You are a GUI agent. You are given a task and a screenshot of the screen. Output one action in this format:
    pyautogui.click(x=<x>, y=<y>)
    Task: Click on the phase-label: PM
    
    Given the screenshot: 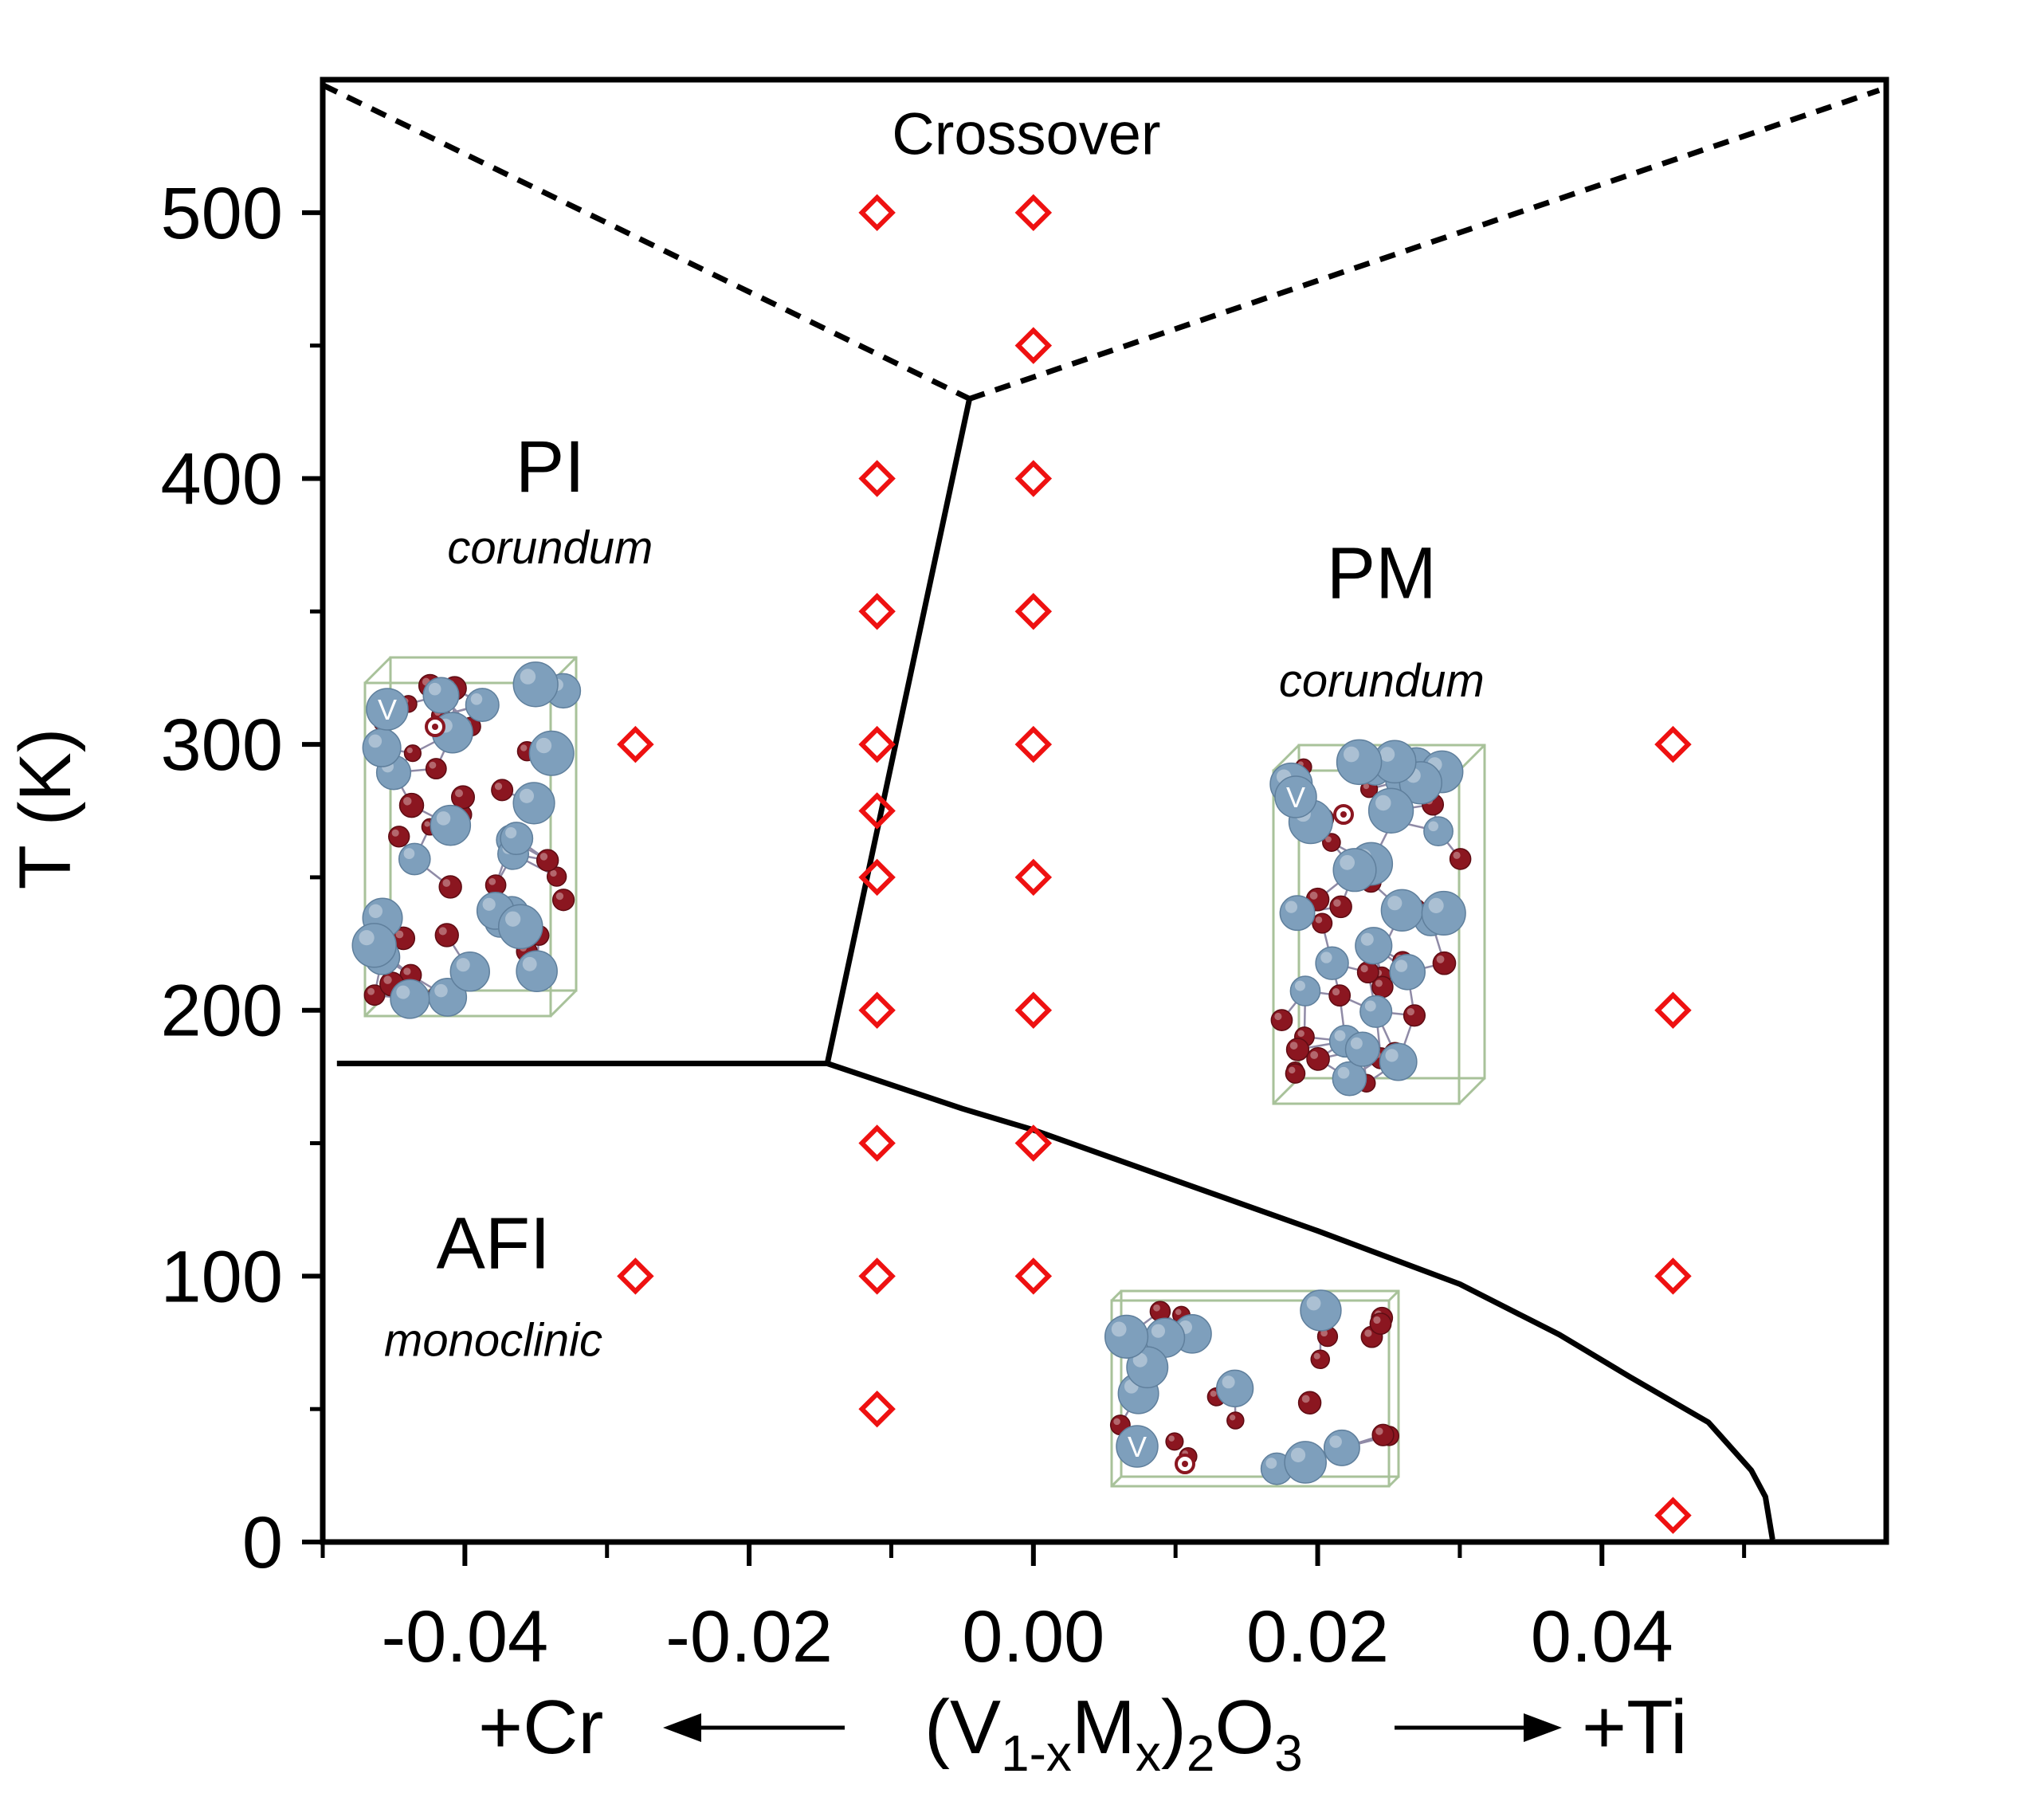 What is the action you would take?
    pyautogui.click(x=1382, y=573)
    